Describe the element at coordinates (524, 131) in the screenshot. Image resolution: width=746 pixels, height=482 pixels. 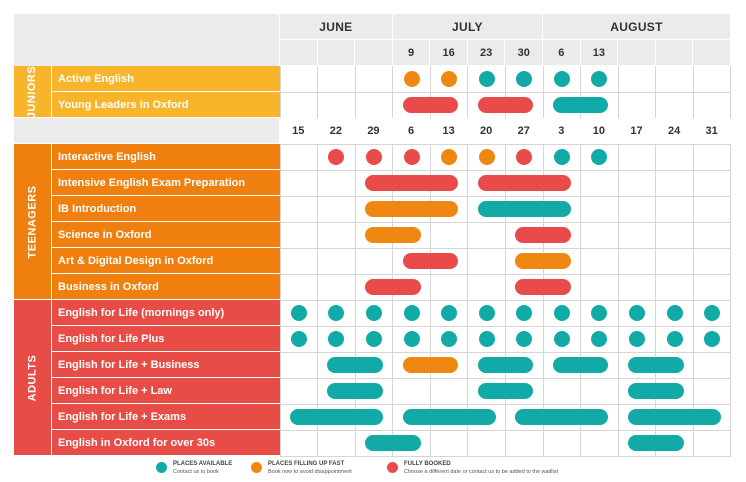
I see `date-header-cell: 27` at that location.